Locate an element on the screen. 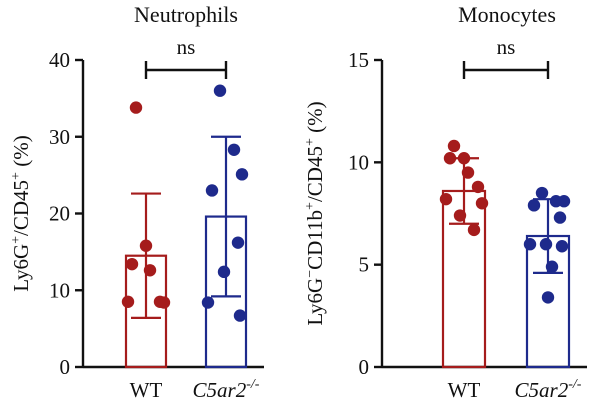 Image resolution: width=600 pixels, height=419 pixels. y-tick-label: 40 is located at coordinates (59, 60).